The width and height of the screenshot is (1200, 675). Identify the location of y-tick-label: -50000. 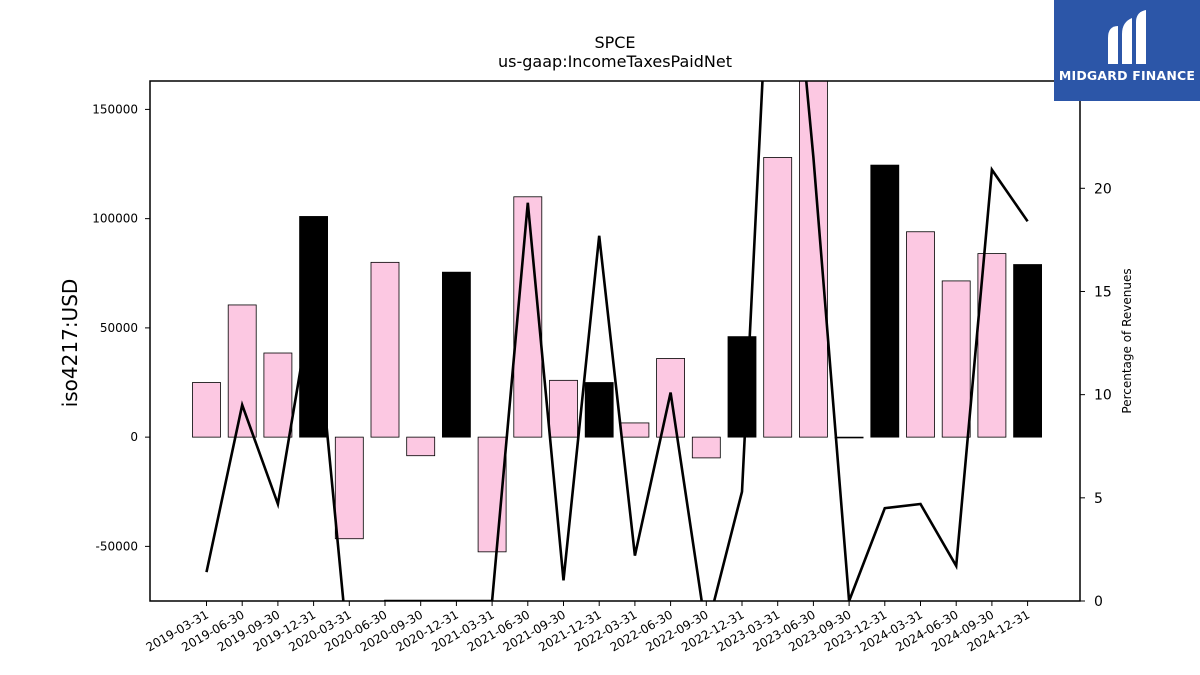
(116, 546).